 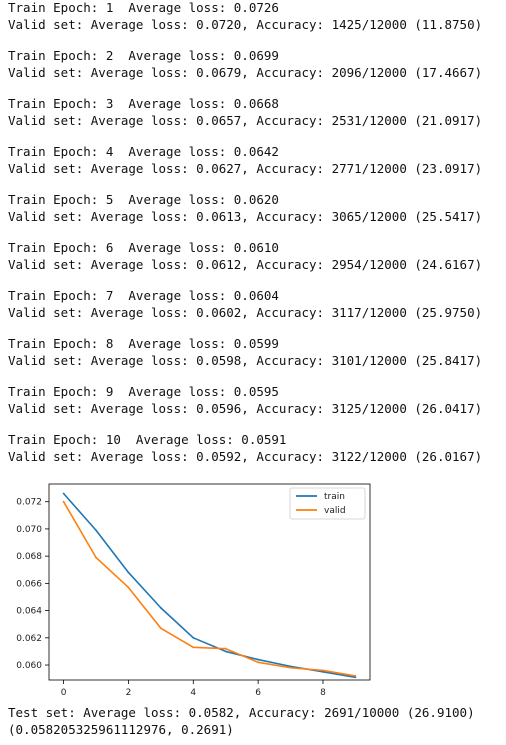 What do you see at coordinates (29, 584) in the screenshot?
I see `y-tick-label: 0.066` at bounding box center [29, 584].